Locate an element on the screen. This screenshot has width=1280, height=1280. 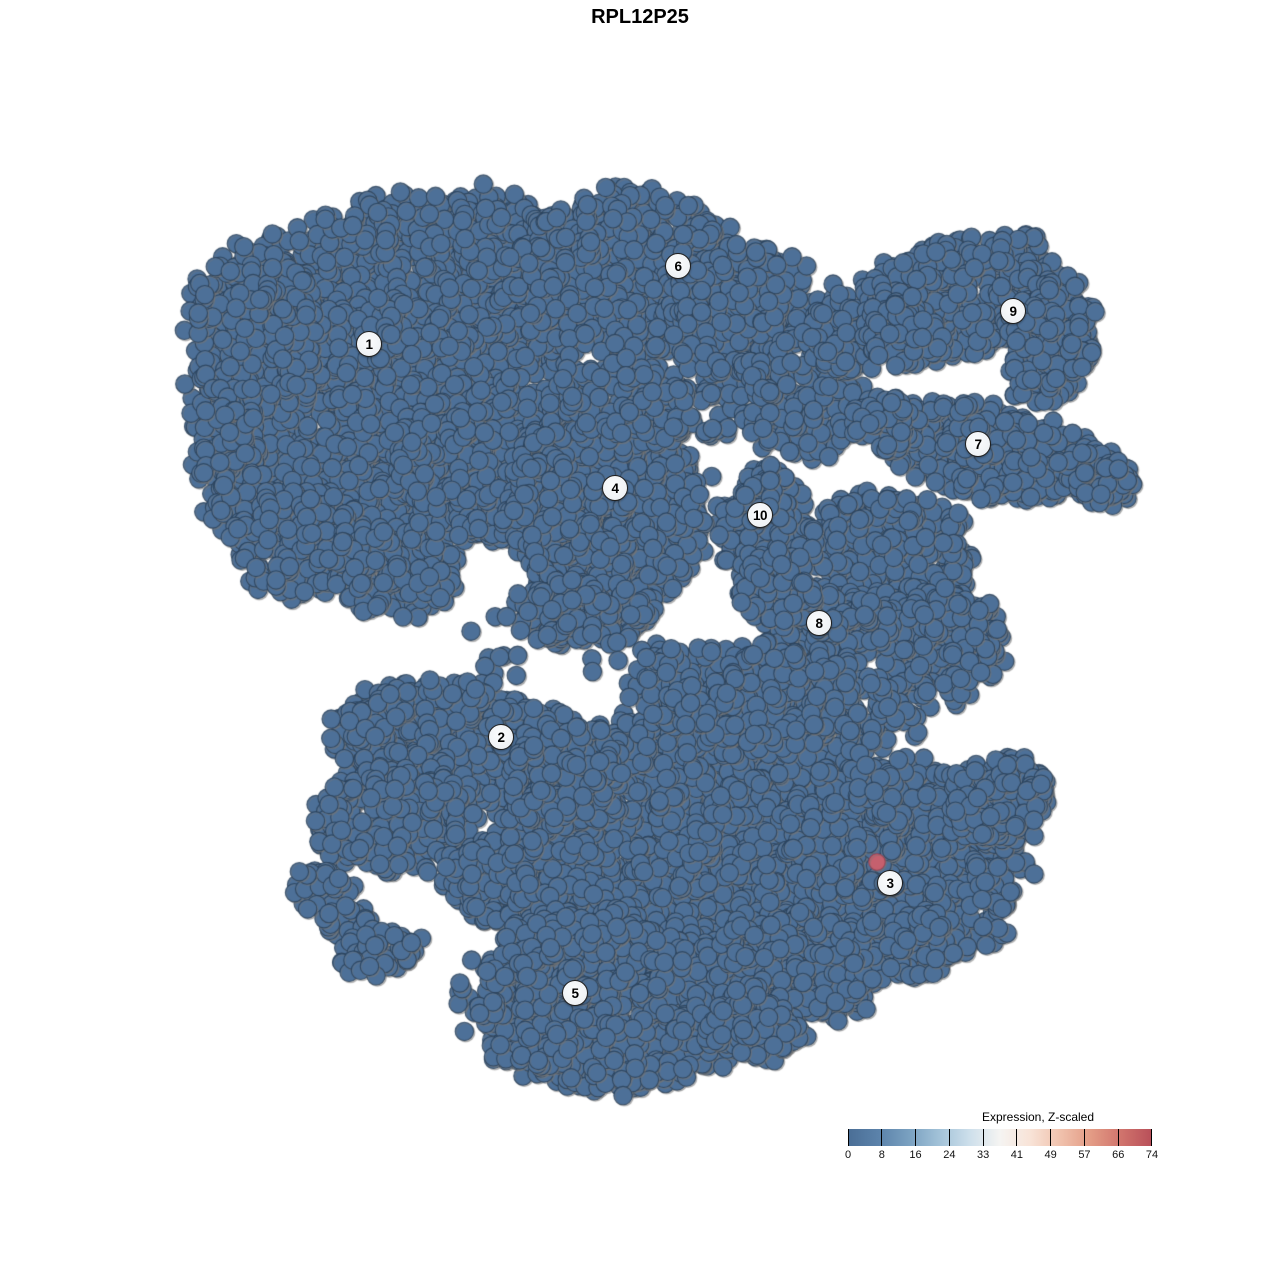
legend-tick-label-16: 16 is located at coordinates (915, 1155).